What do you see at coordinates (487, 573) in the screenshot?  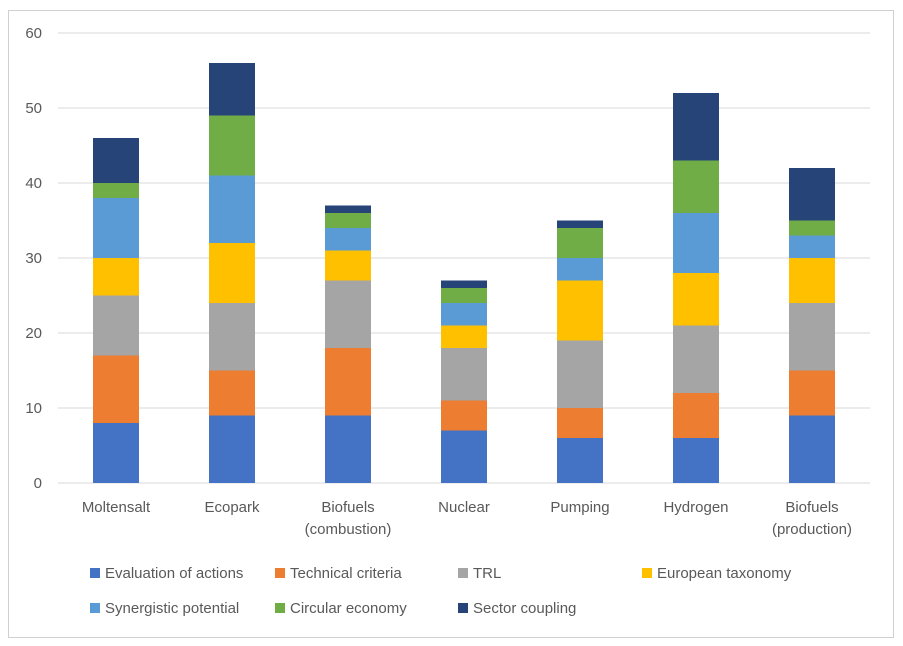 I see `legend-label: TRL` at bounding box center [487, 573].